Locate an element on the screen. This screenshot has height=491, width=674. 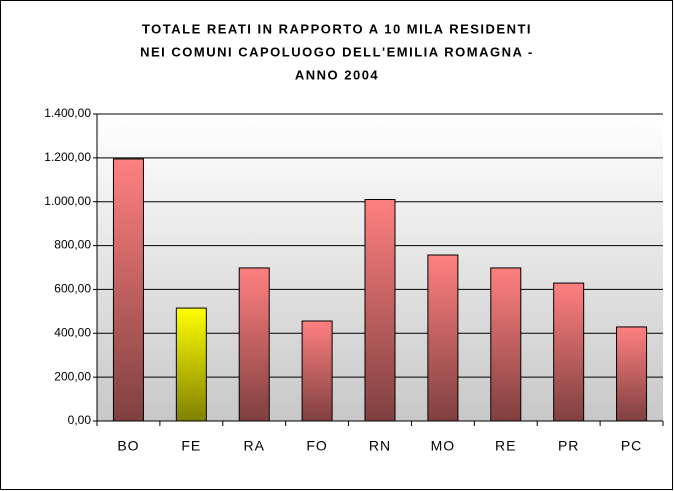
y-tick-label: 400,00 is located at coordinates (72, 332).